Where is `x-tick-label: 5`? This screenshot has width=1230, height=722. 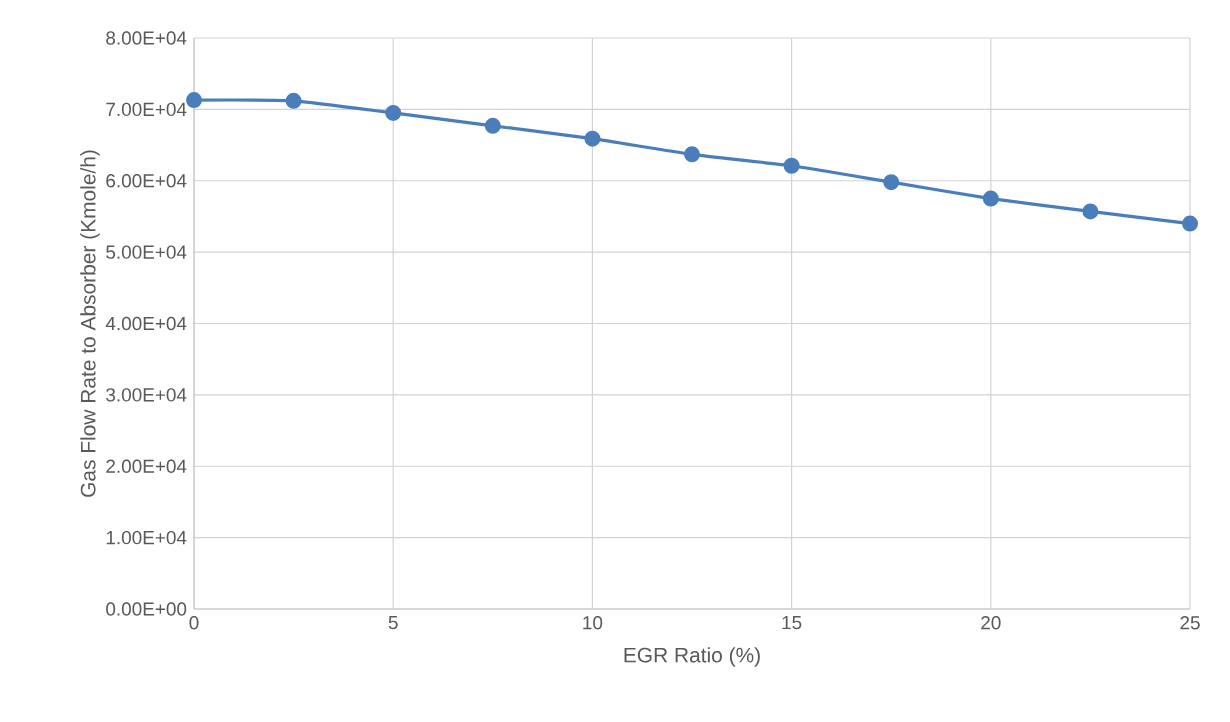 x-tick-label: 5 is located at coordinates (393, 623).